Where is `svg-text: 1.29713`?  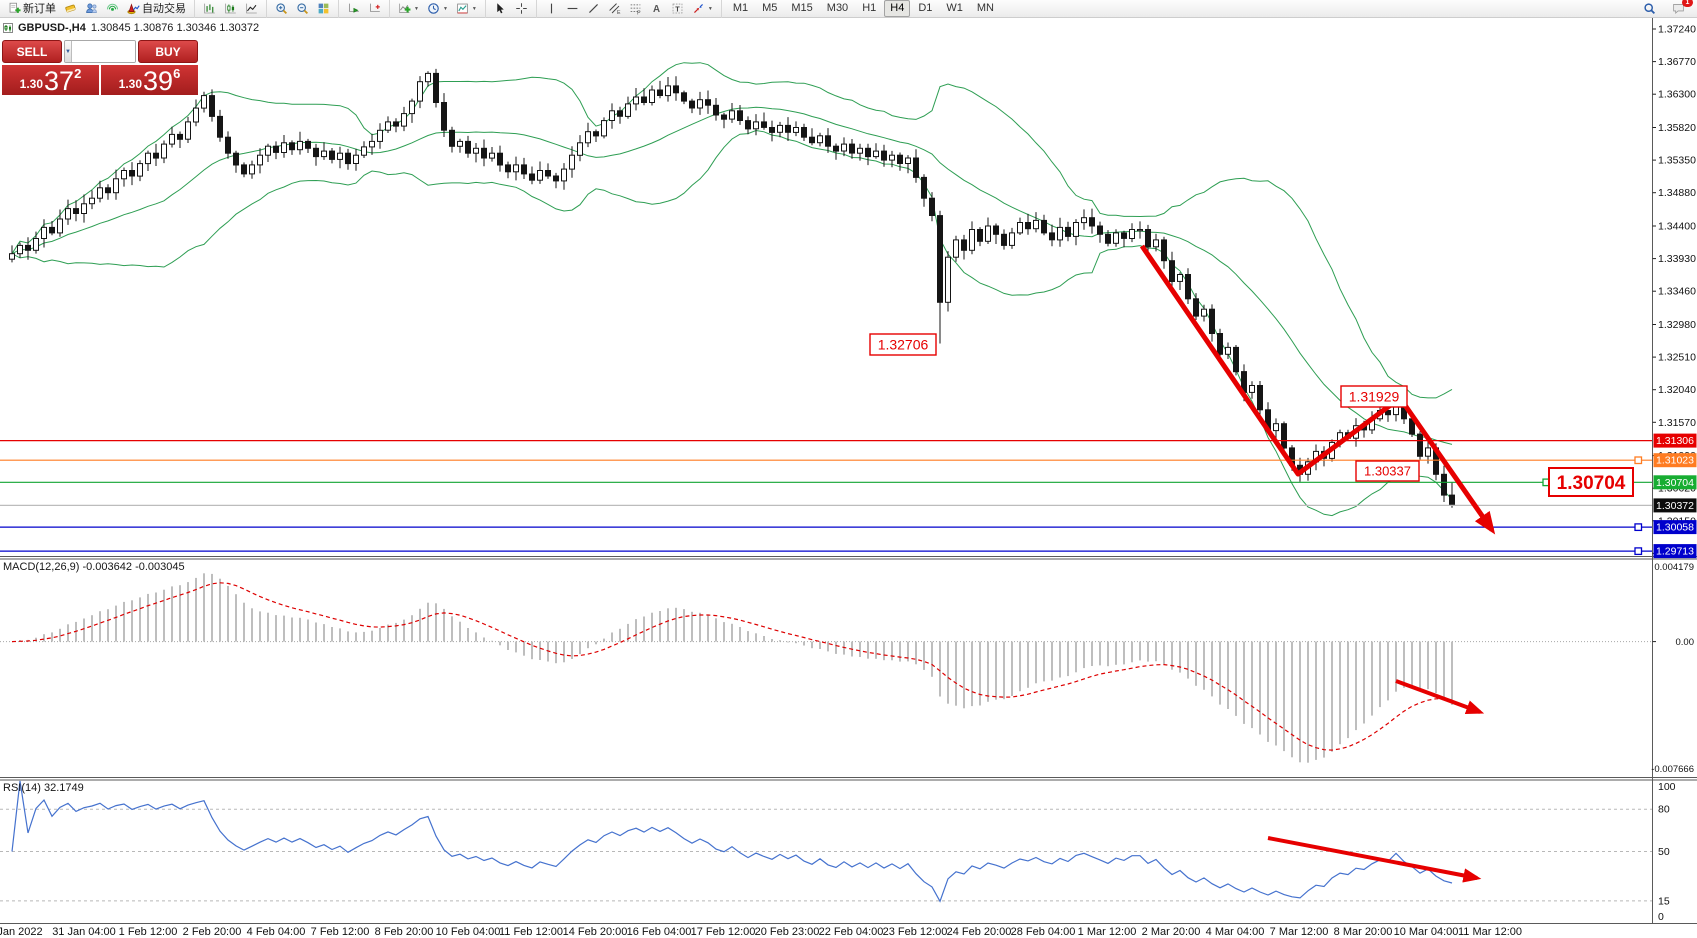 svg-text: 1.29713 is located at coordinates (1675, 552).